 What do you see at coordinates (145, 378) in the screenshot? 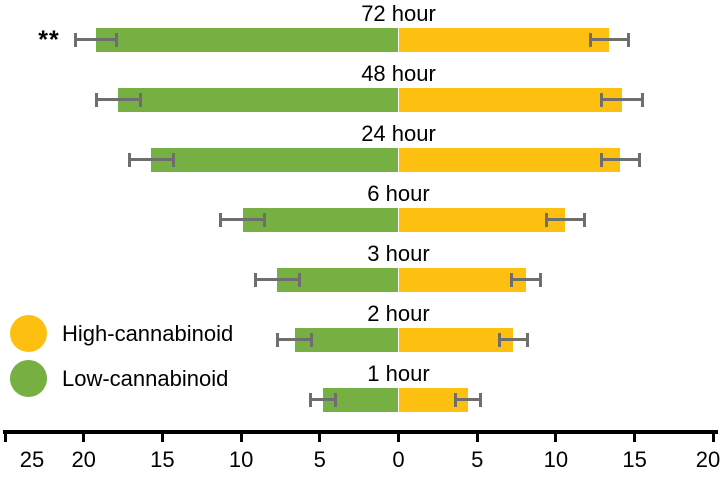
I see `legend-label-low-cannabinoid: Low-cannabinoid` at bounding box center [145, 378].